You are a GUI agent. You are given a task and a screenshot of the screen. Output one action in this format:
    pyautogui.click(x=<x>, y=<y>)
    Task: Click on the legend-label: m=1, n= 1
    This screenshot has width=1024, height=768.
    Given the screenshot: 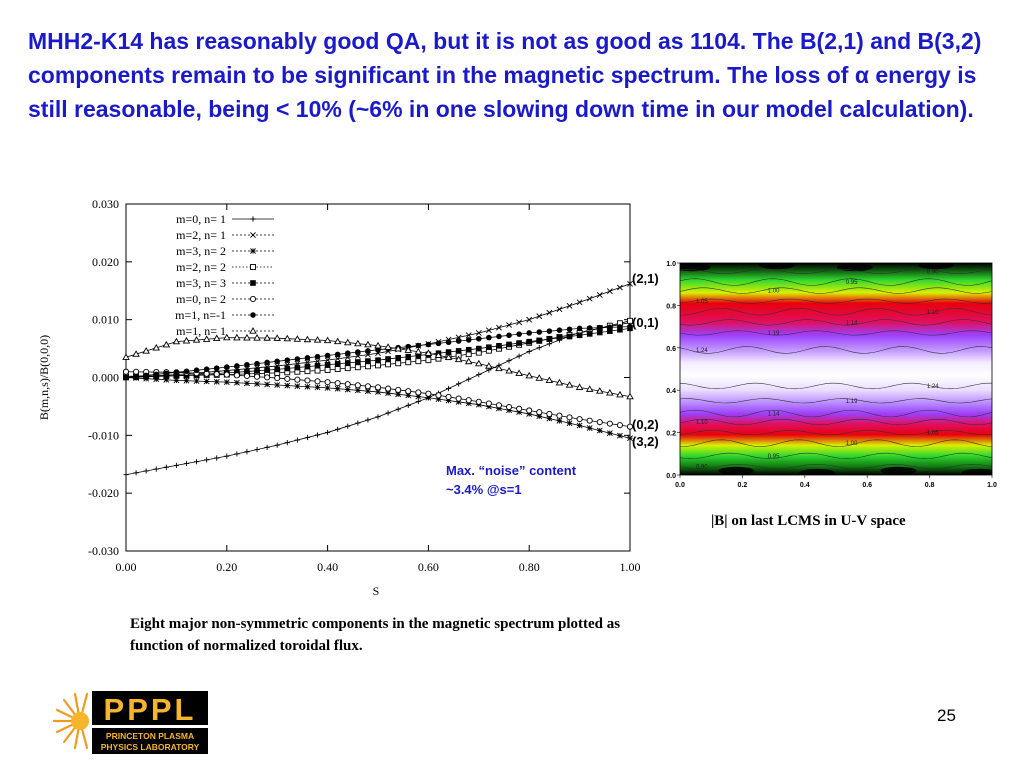 What is the action you would take?
    pyautogui.click(x=201, y=331)
    